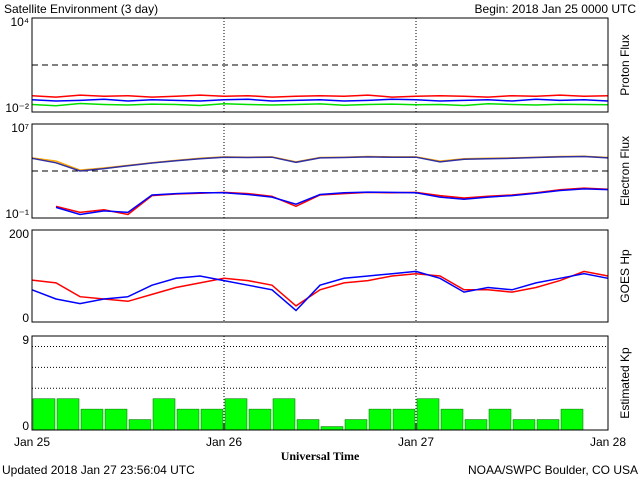 Image resolution: width=640 pixels, height=480 pixels. What do you see at coordinates (608, 442) in the screenshot?
I see `x-tick-label: Jan 28` at bounding box center [608, 442].